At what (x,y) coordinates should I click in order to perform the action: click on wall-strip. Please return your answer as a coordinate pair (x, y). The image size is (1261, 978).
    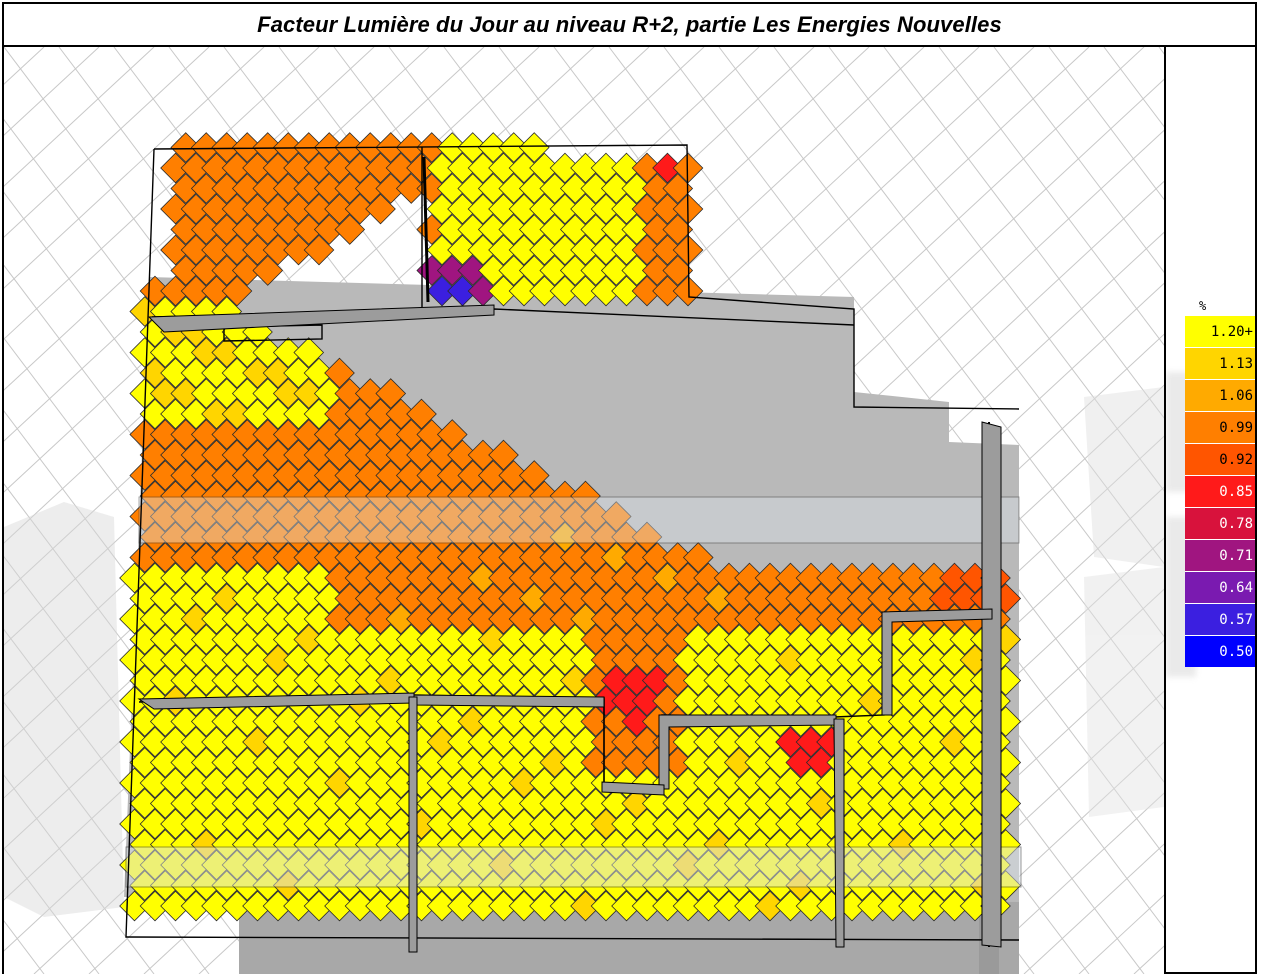
    Looking at the image, I should click on (413, 824).